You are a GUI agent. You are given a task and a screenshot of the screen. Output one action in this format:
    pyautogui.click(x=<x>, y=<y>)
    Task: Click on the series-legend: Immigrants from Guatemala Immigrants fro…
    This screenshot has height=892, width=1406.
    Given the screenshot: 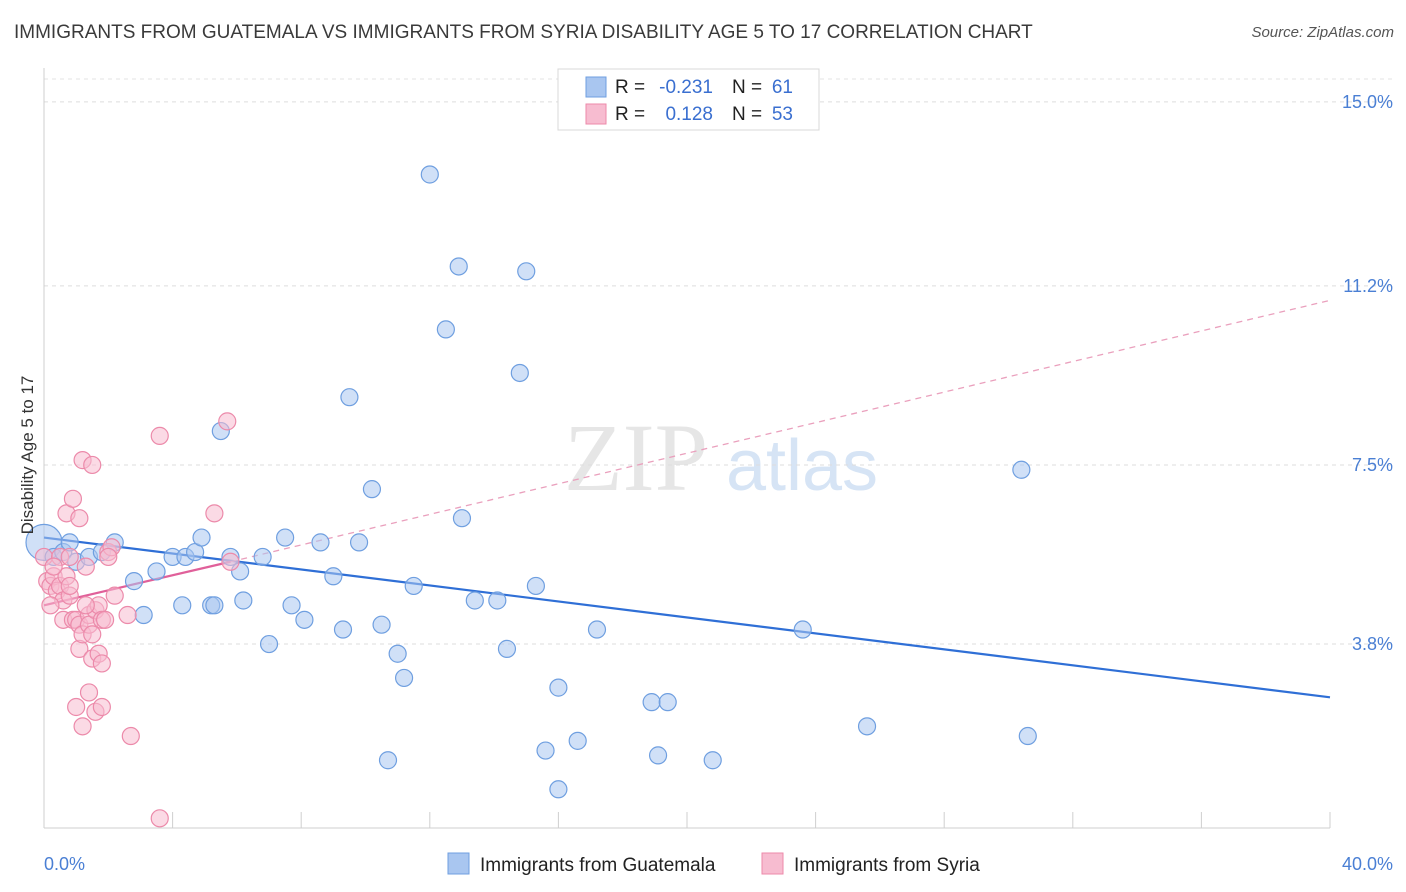 What is the action you would take?
    pyautogui.click(x=713, y=864)
    